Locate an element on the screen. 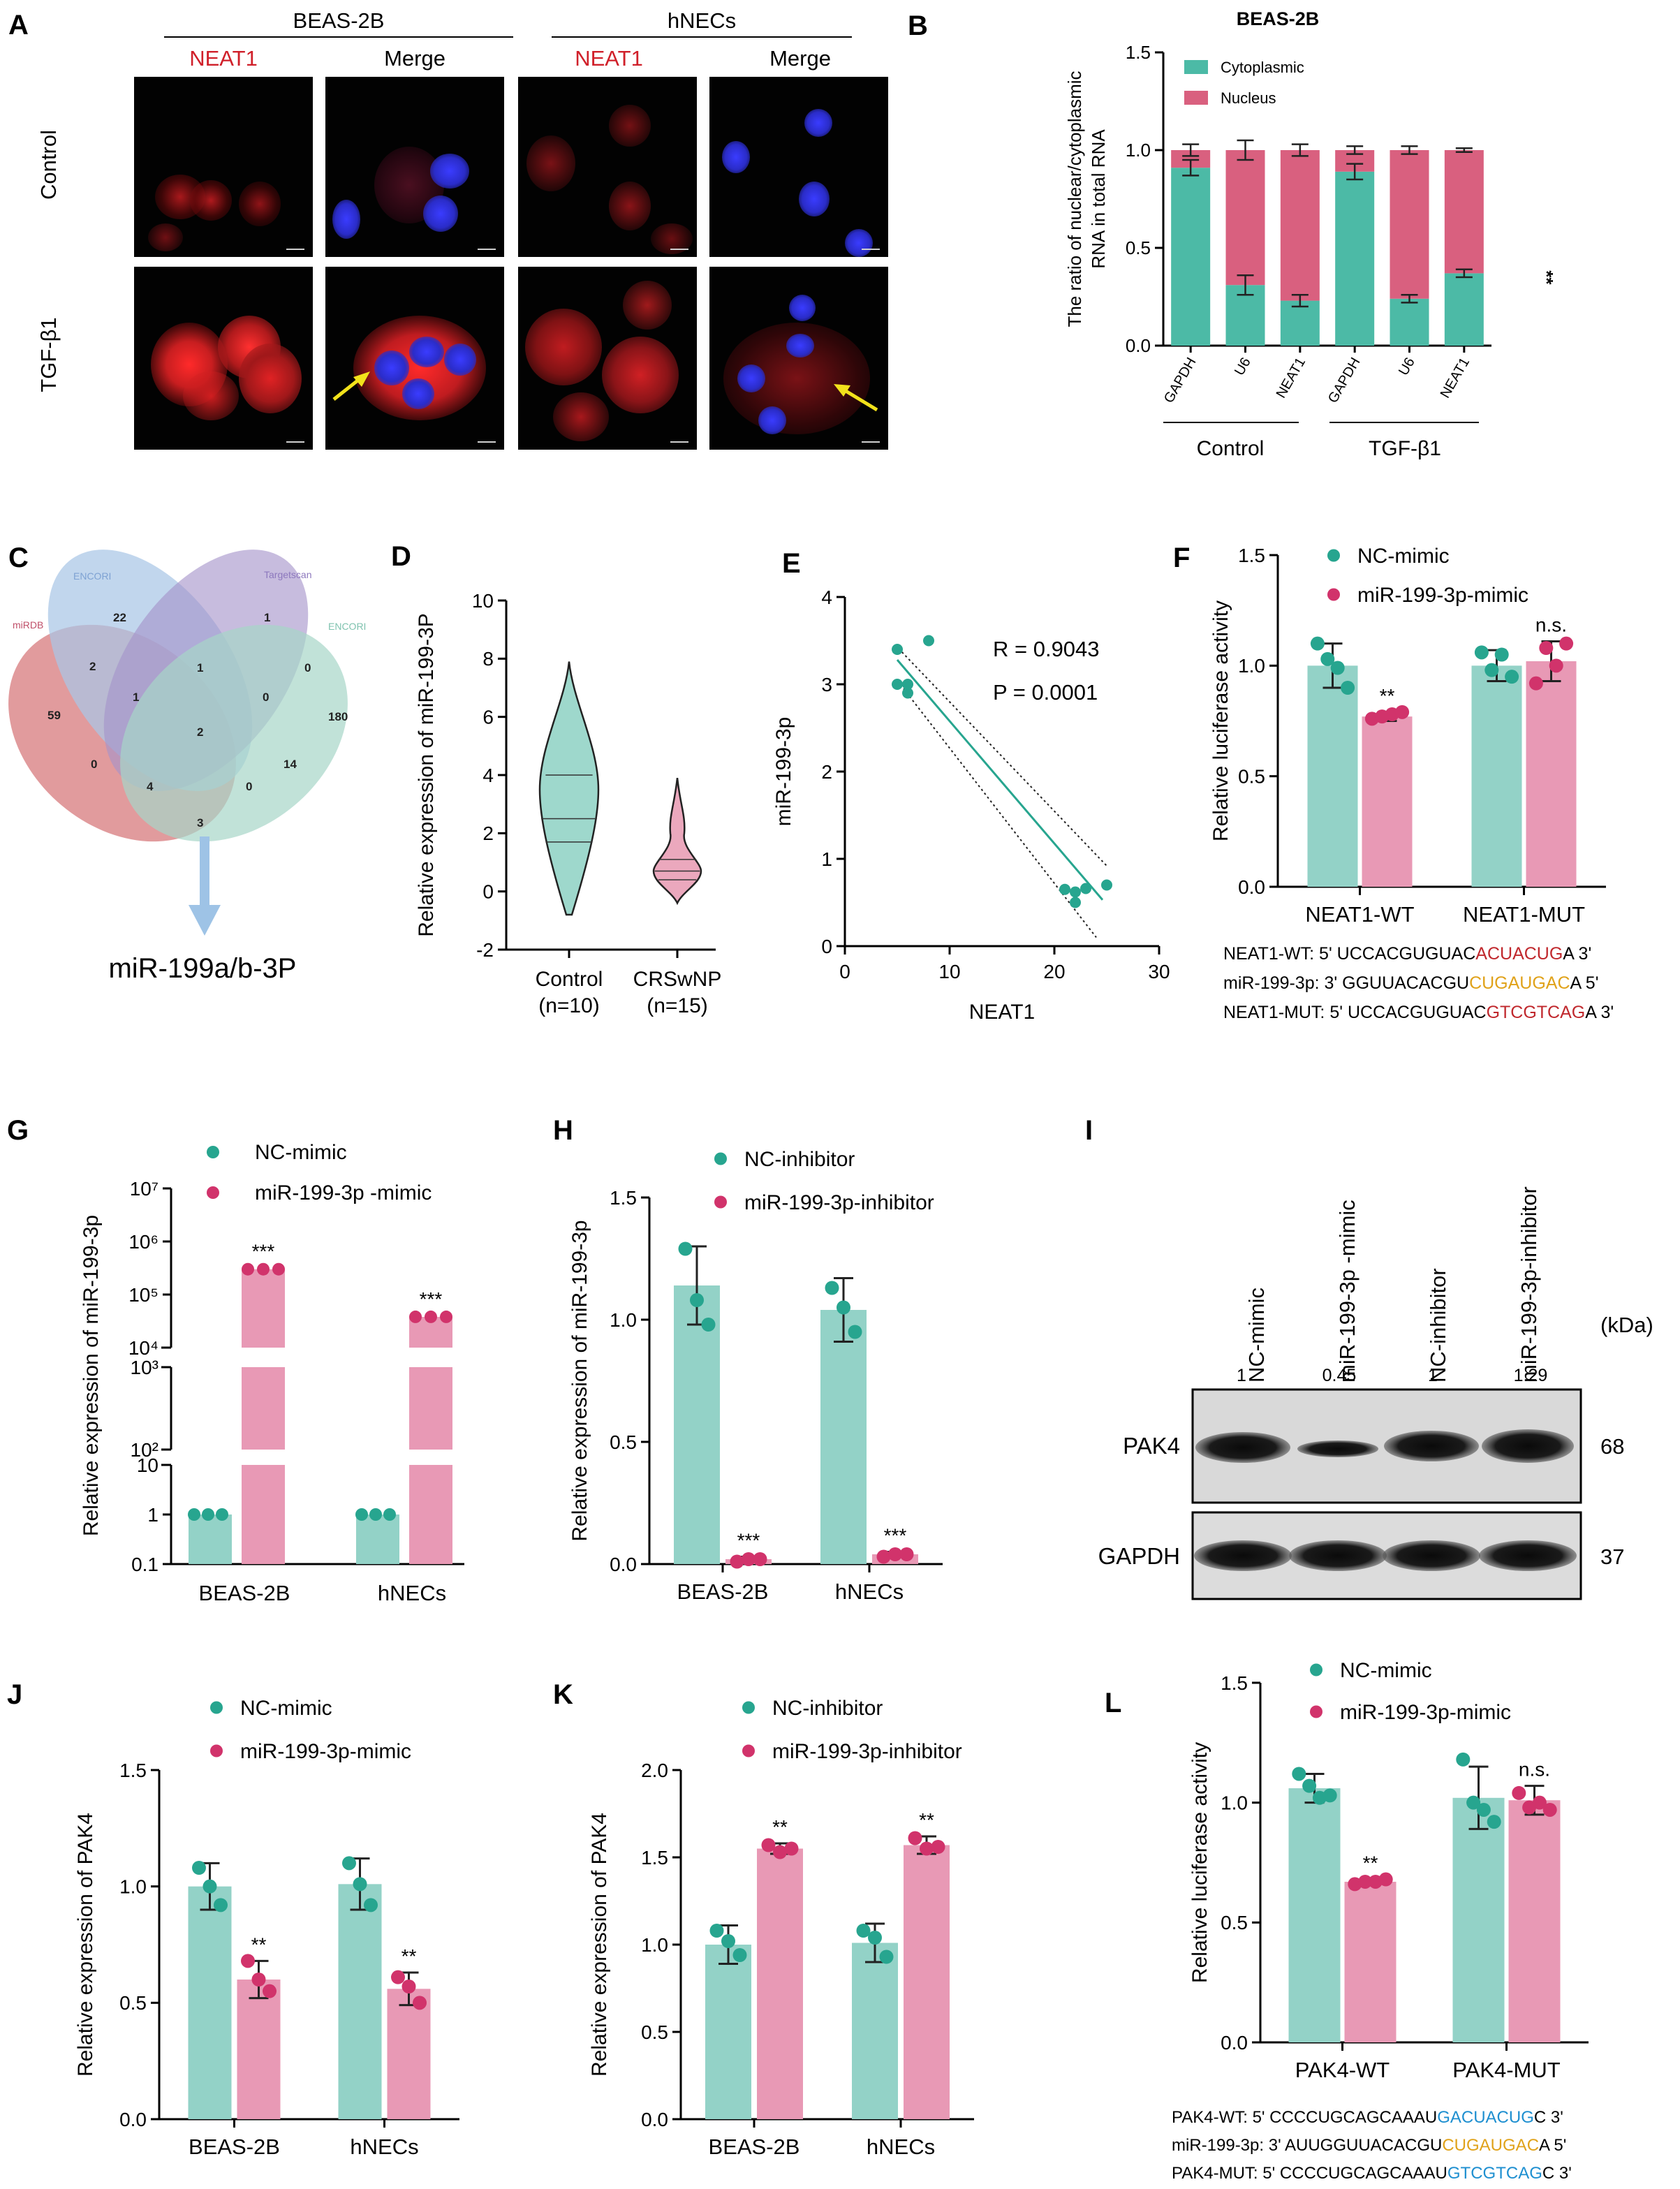 This screenshot has height=2189, width=1680. micrograph-tgf-beas-neat1 is located at coordinates (224, 359).